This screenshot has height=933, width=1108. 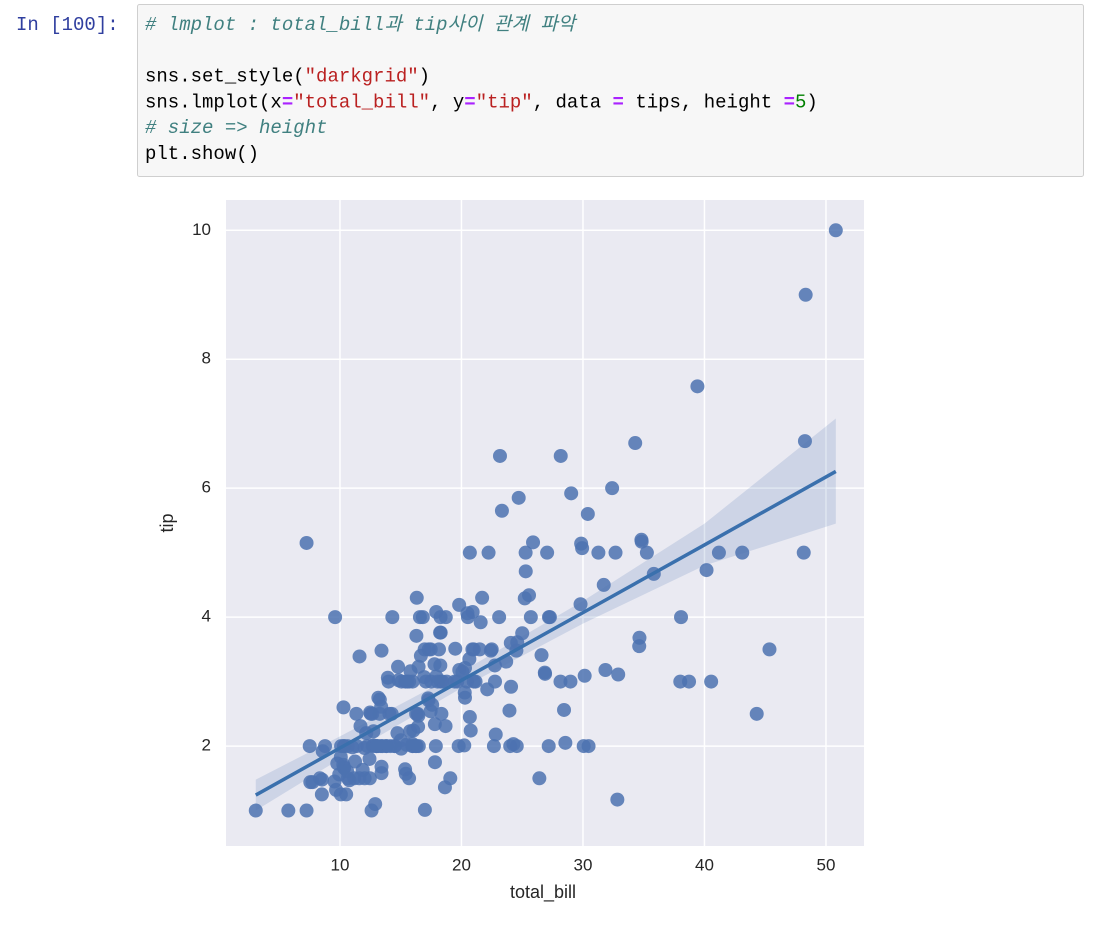 I want to click on x-tick-label: 20, so click(x=461, y=864).